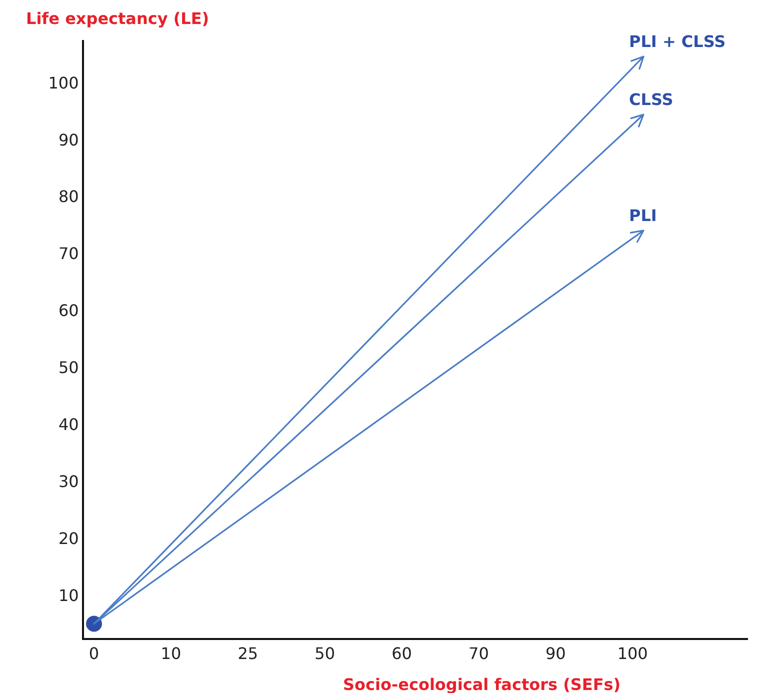 Image resolution: width=773 pixels, height=693 pixels. What do you see at coordinates (643, 215) in the screenshot?
I see `annotation: PLI` at bounding box center [643, 215].